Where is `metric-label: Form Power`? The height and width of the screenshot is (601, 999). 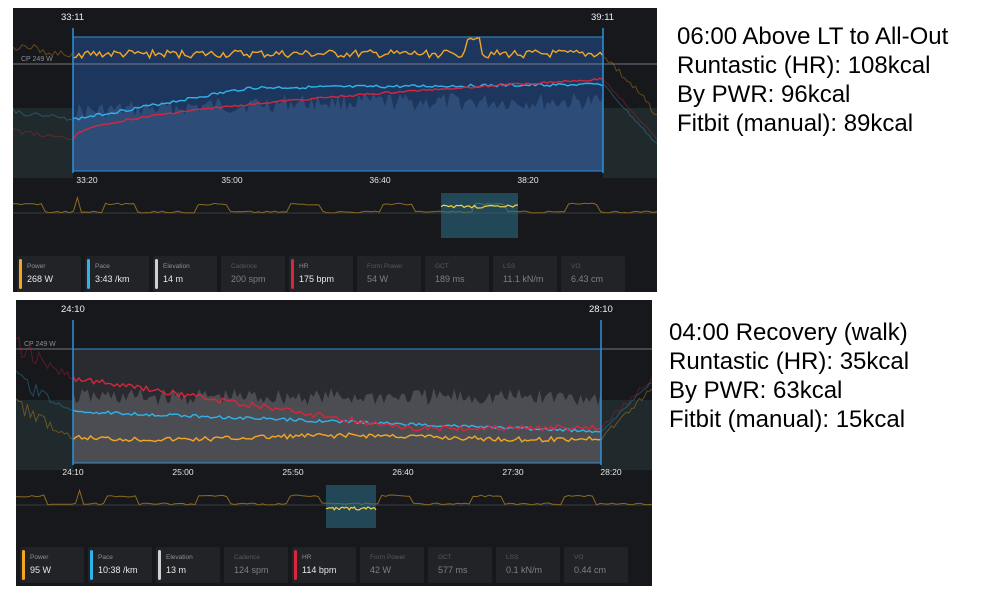 metric-label: Form Power is located at coordinates (385, 266).